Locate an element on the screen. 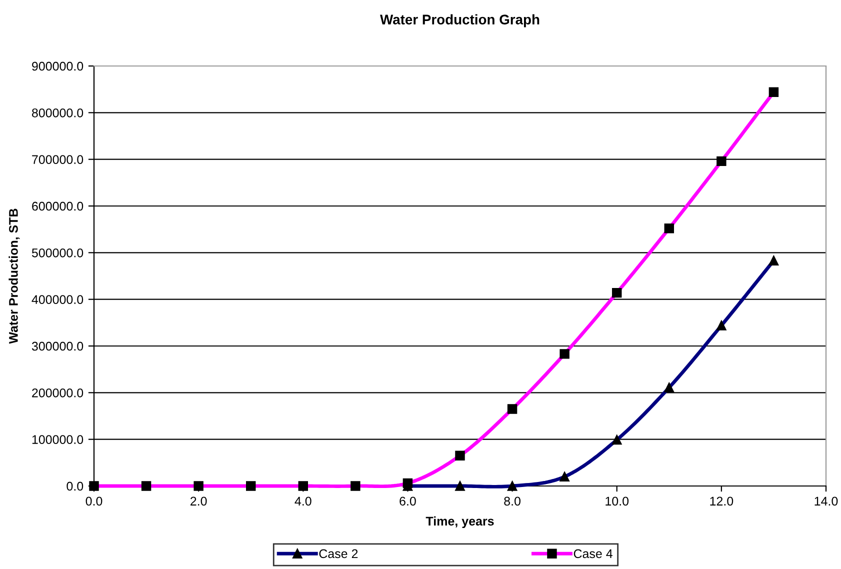 The height and width of the screenshot is (569, 841). x-tick-label: 6.0 is located at coordinates (408, 501).